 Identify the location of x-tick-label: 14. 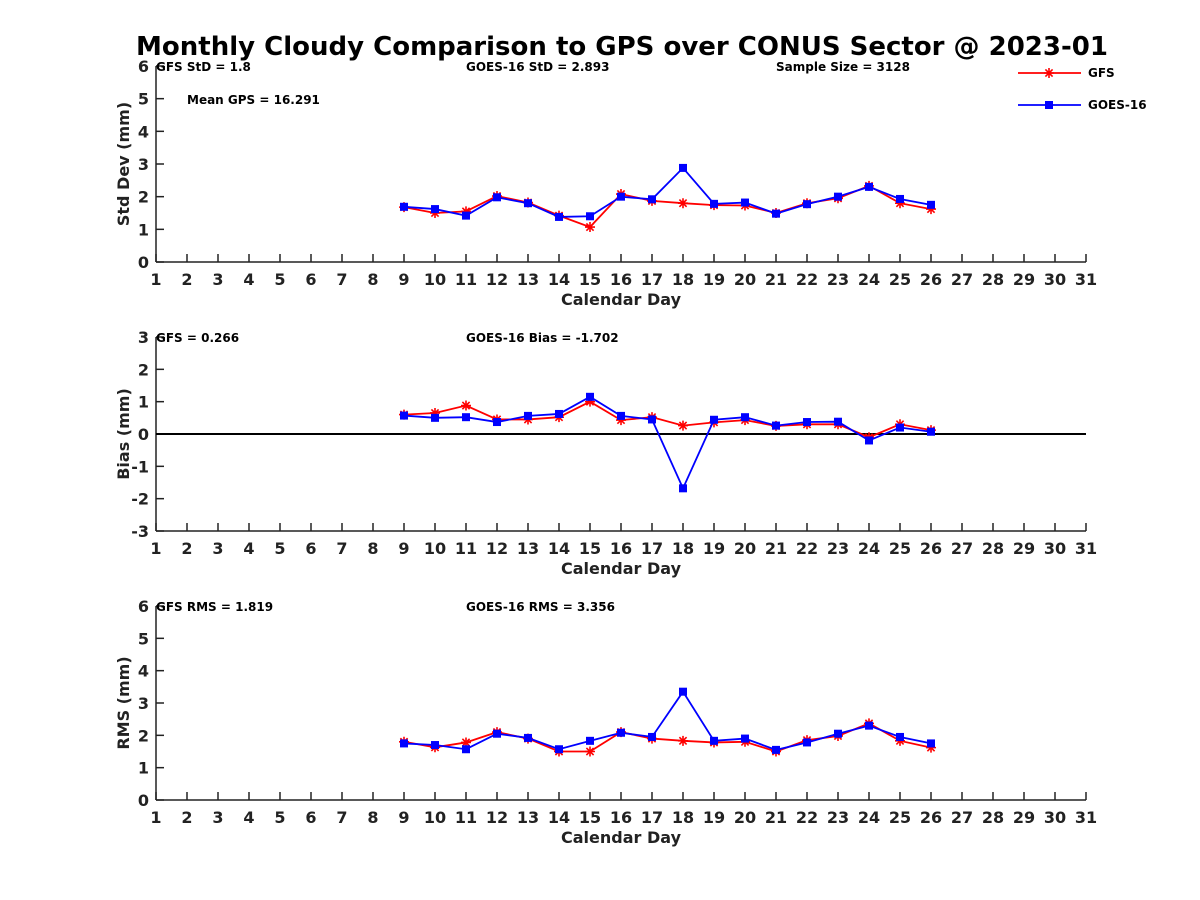
(559, 817).